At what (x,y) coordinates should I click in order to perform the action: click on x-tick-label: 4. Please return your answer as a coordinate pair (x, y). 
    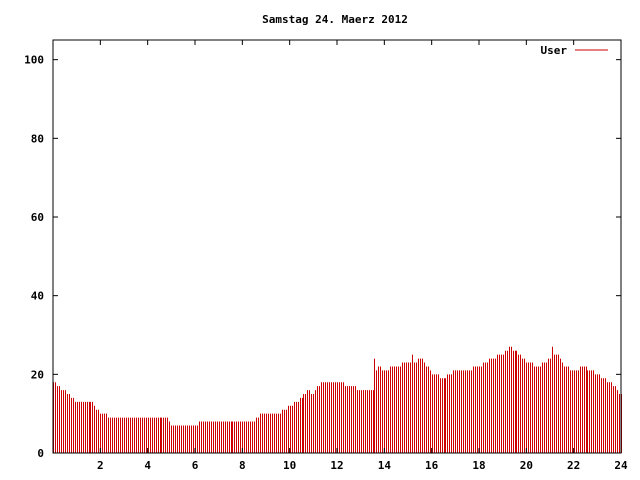
    Looking at the image, I should click on (147, 465).